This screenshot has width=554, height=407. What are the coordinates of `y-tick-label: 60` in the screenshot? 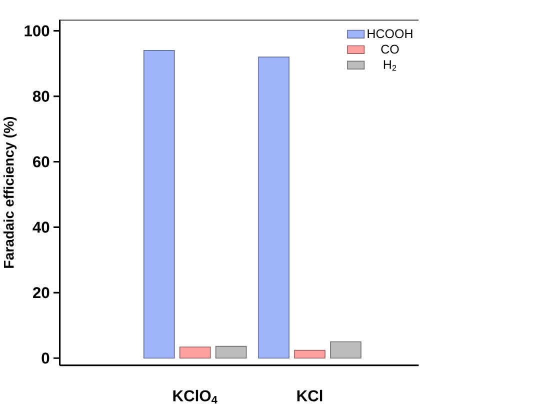 It's located at (41, 162).